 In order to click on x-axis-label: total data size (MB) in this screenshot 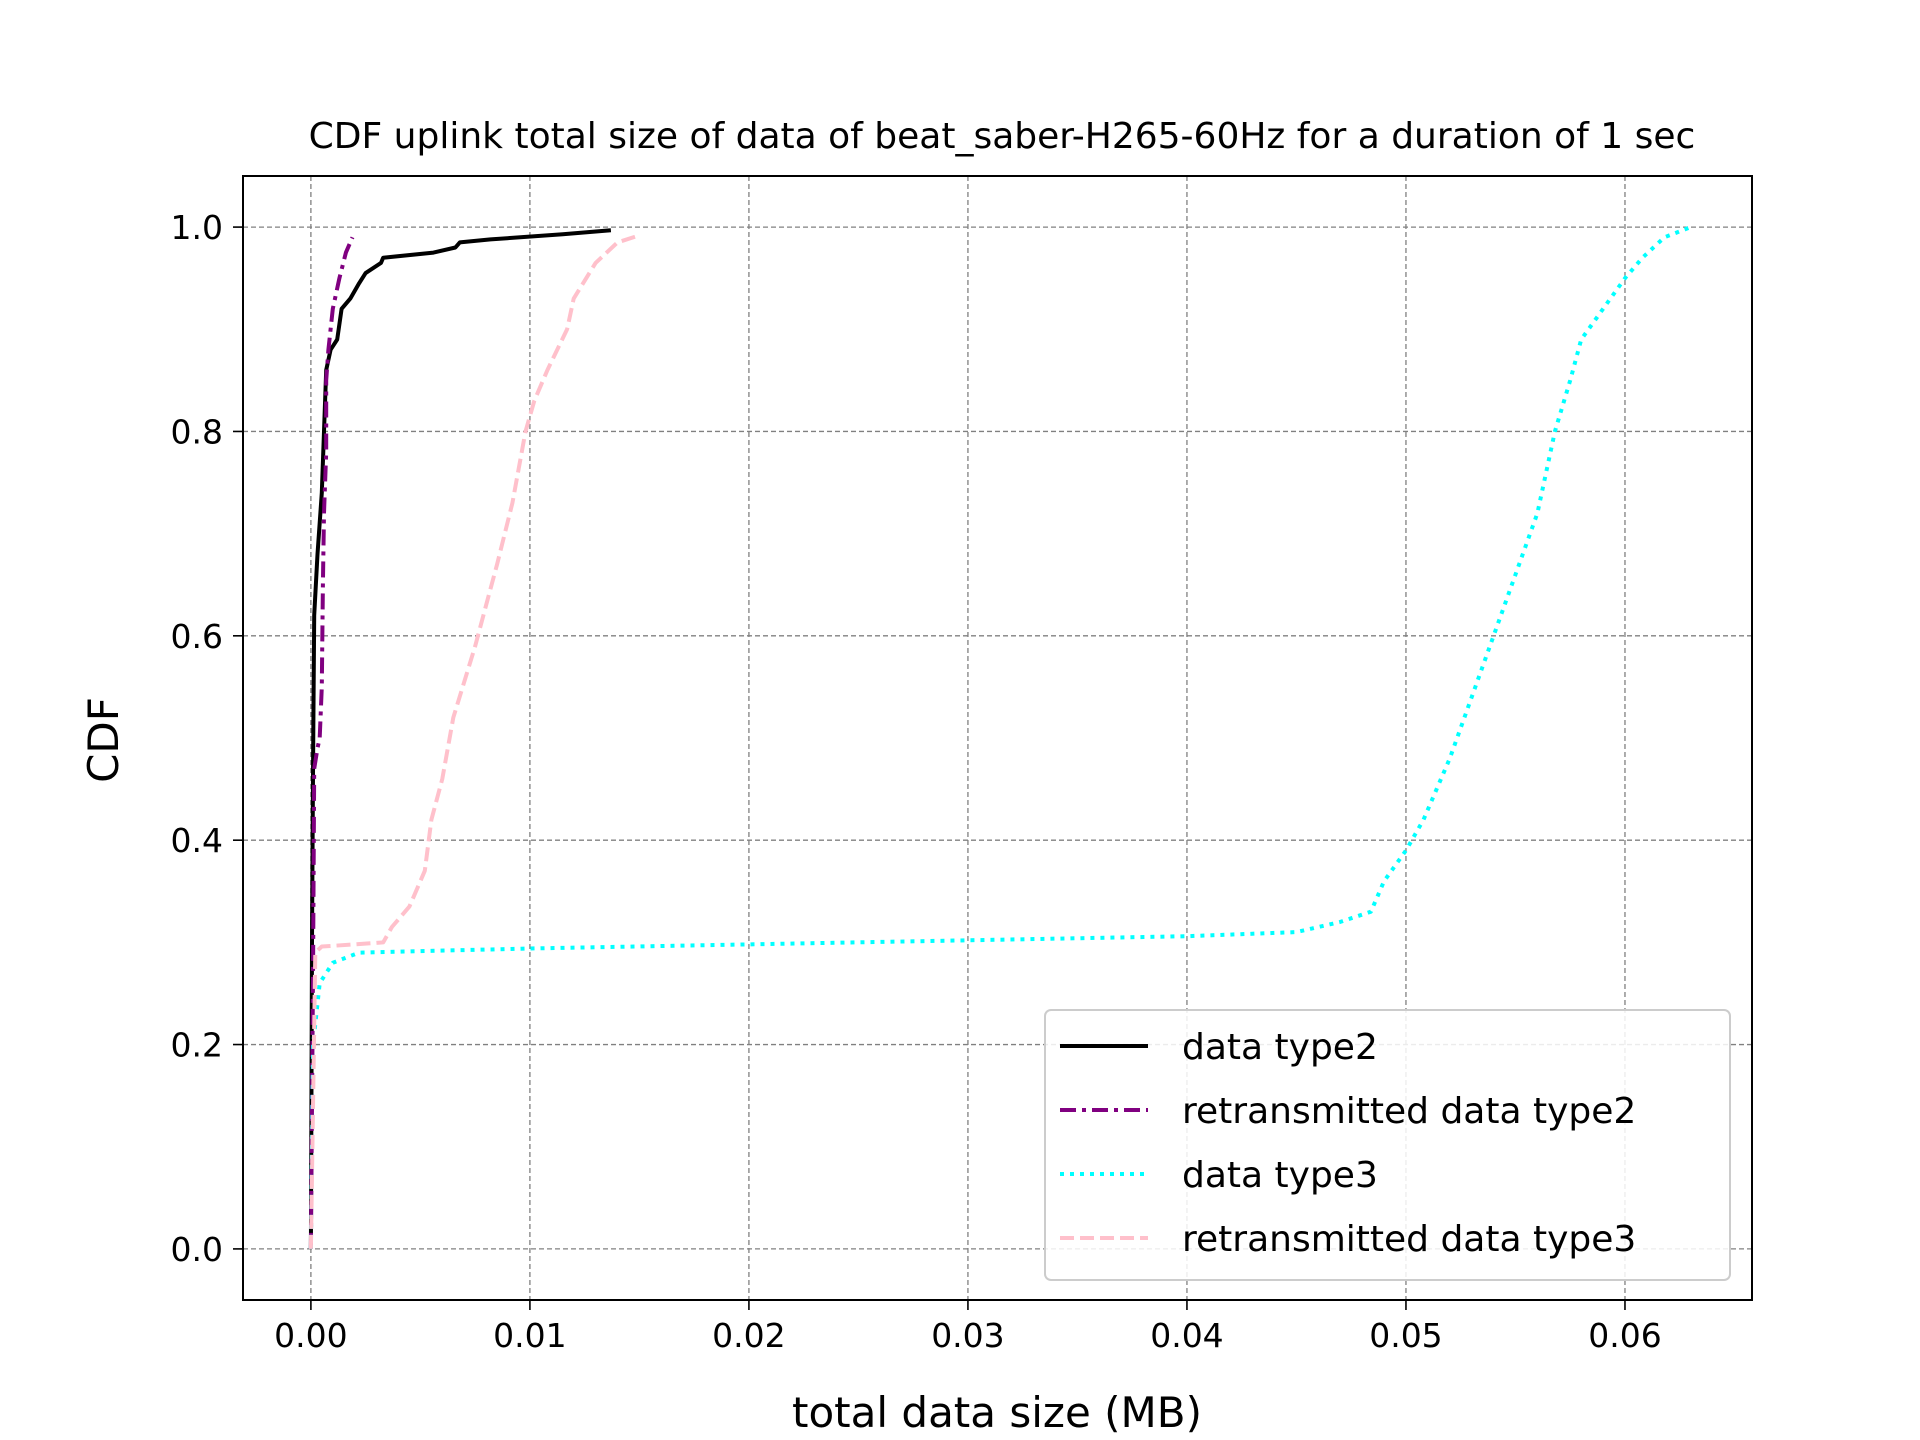, I will do `click(997, 1412)`.